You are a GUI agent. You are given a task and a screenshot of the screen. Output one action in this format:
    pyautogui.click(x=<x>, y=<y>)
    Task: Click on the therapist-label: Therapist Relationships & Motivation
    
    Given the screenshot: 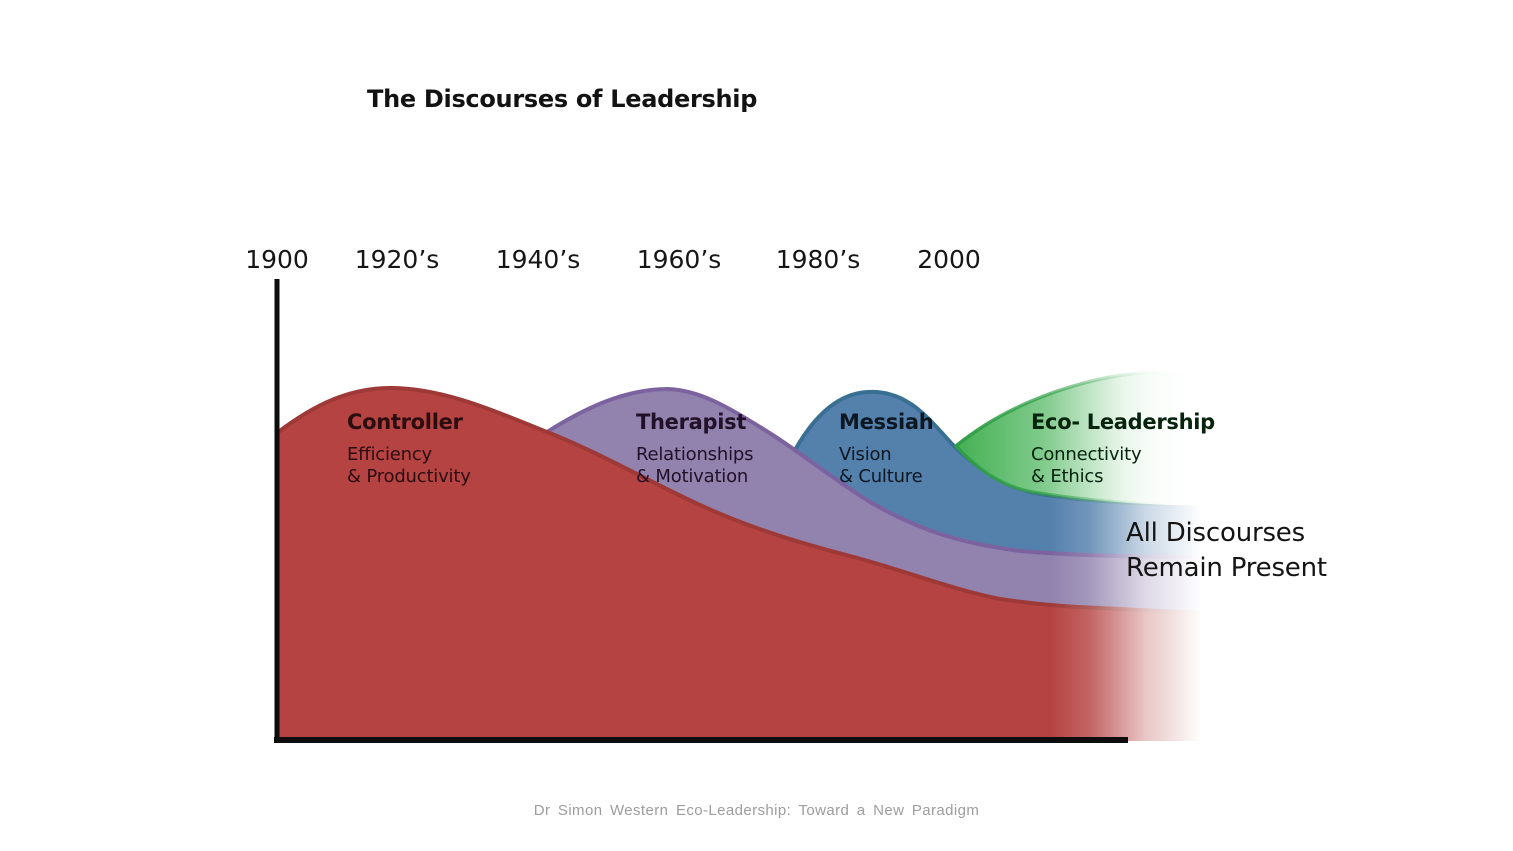 What is the action you would take?
    pyautogui.click(x=694, y=449)
    